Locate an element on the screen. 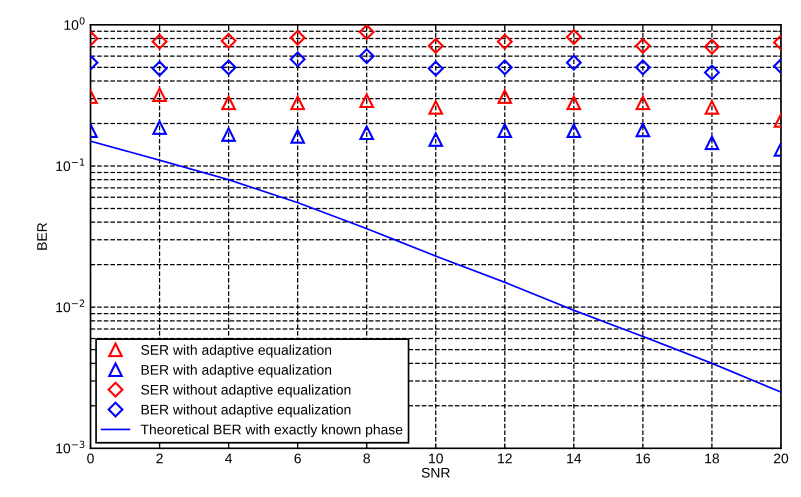 Image resolution: width=801 pixels, height=497 pixels. x-tick-label: 2 is located at coordinates (159, 459).